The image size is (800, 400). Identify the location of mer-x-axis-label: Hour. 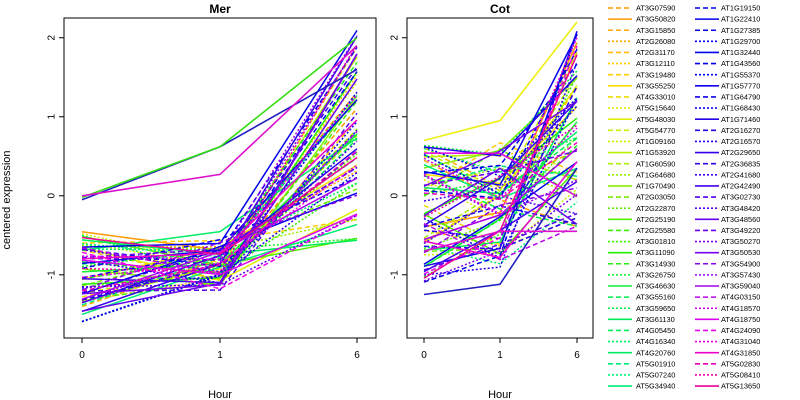
(220, 394).